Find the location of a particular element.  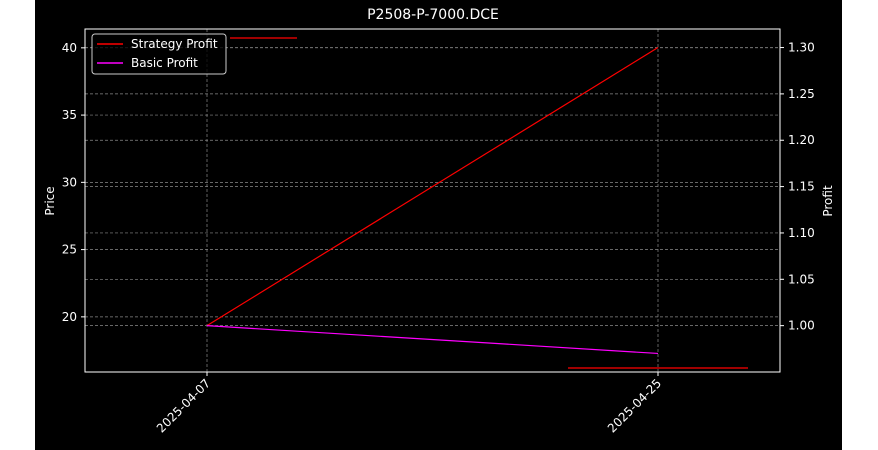

y2-tick-label: 1.00 is located at coordinates (801, 326).